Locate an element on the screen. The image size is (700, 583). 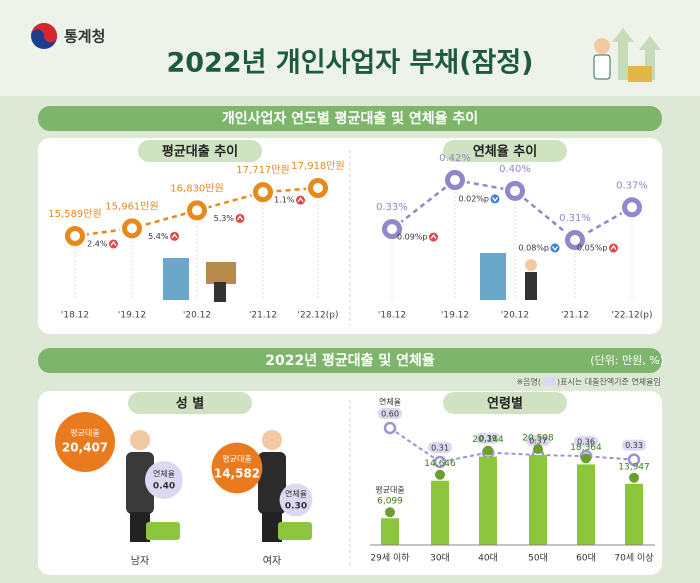
series-name: 연체율 is located at coordinates (164, 474).